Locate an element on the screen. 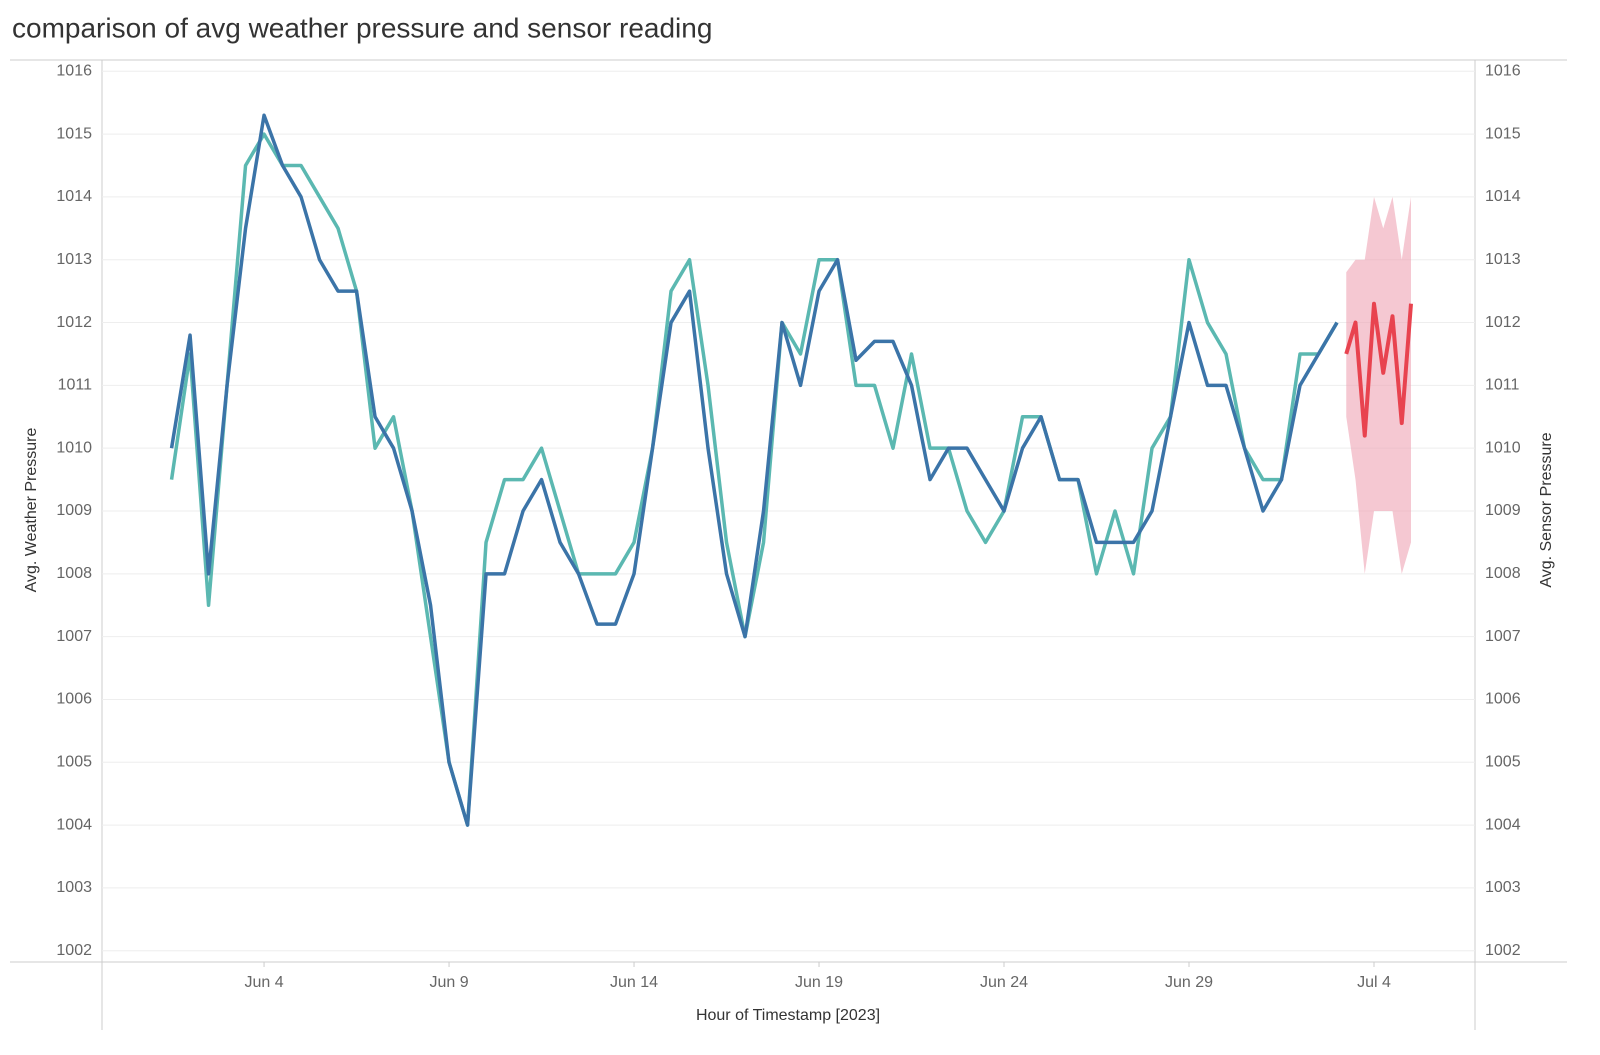 The height and width of the screenshot is (1055, 1600). x-tick-label: Jul 4 is located at coordinates (1374, 982).